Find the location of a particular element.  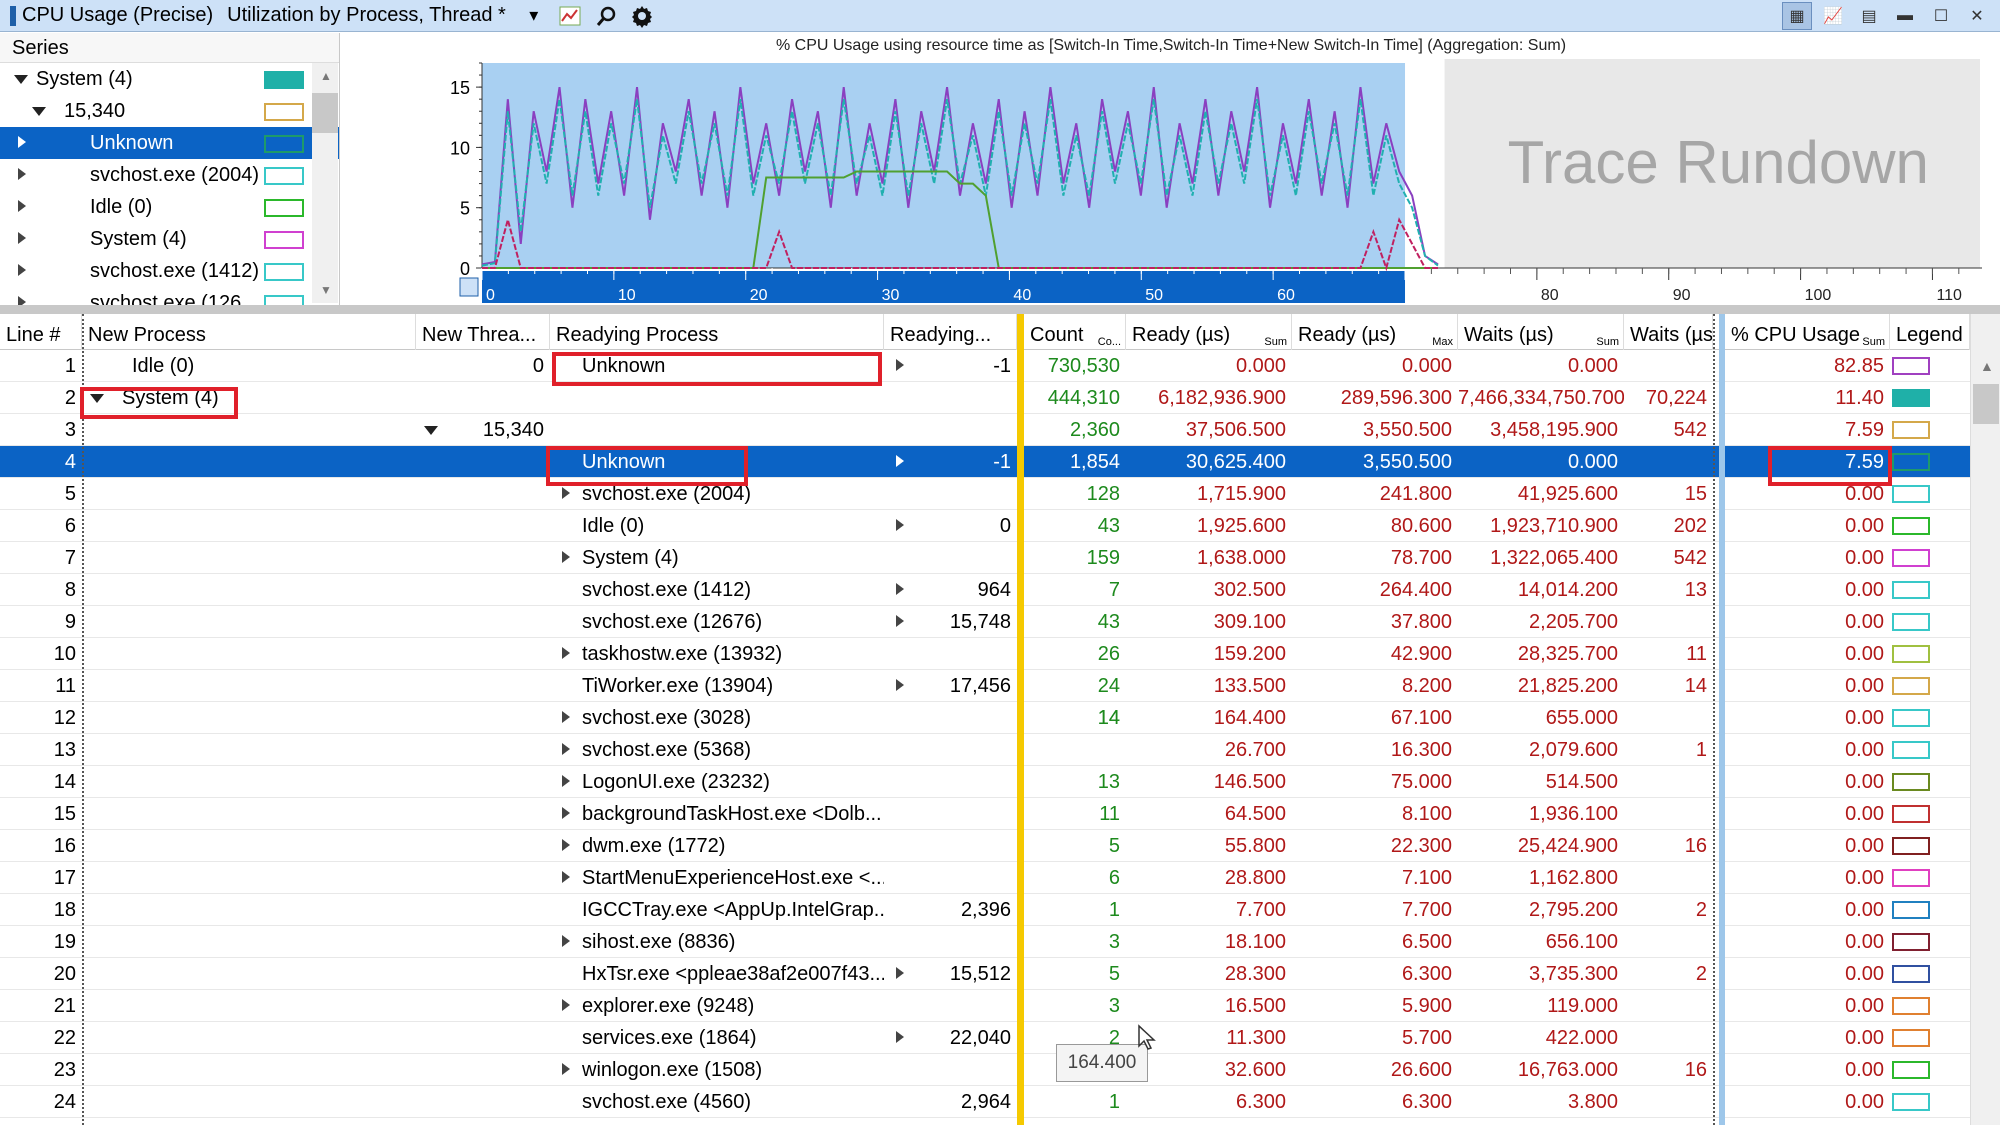

view-selector: Utilization by Process, Thread * is located at coordinates (366, 15).